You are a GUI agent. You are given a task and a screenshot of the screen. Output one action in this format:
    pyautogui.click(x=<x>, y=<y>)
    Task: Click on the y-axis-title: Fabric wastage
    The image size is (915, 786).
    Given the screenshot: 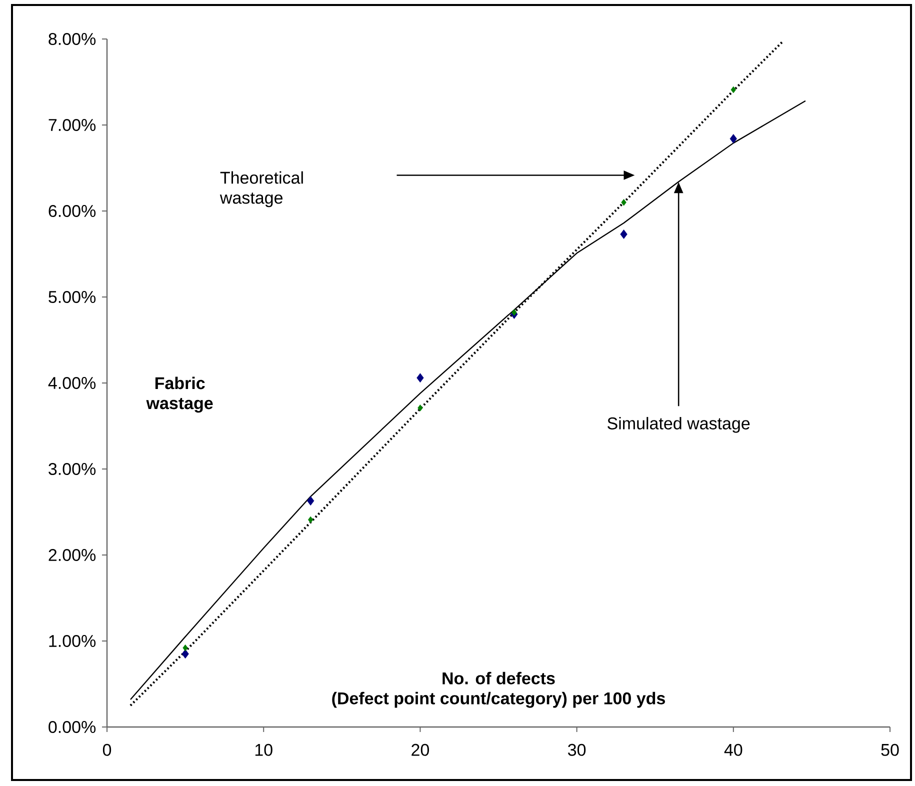 What is the action you would take?
    pyautogui.click(x=179, y=394)
    